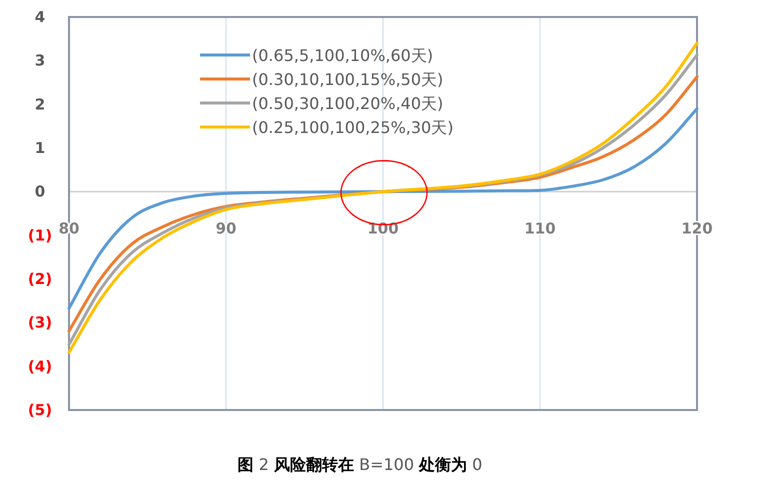 Image resolution: width=763 pixels, height=493 pixels. What do you see at coordinates (226, 229) in the screenshot?
I see `x-tick-label: 90` at bounding box center [226, 229].